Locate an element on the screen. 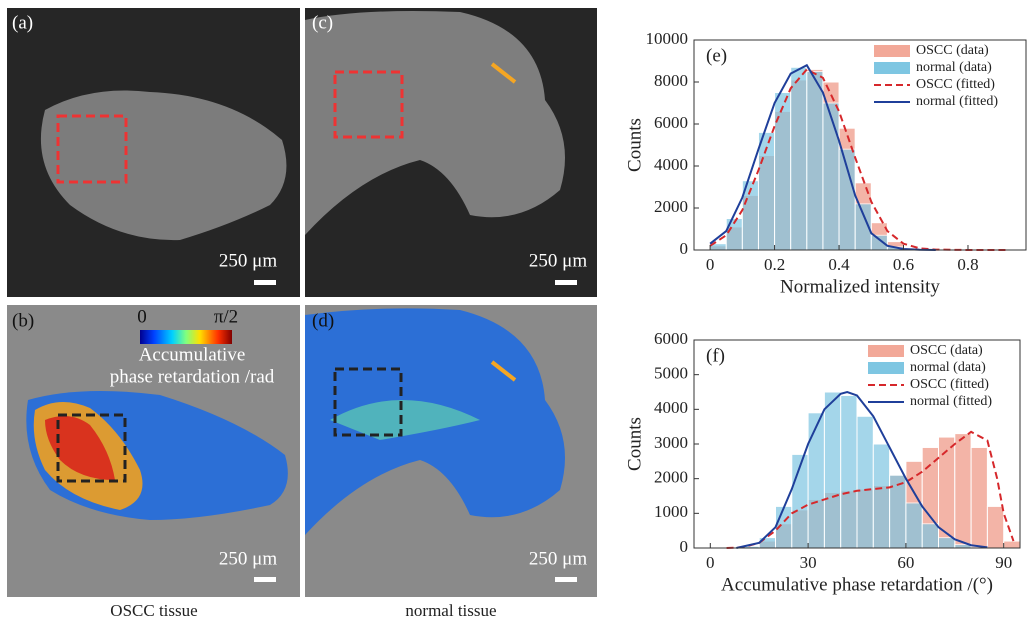  x-tick-label: 0.6 is located at coordinates (903, 264).